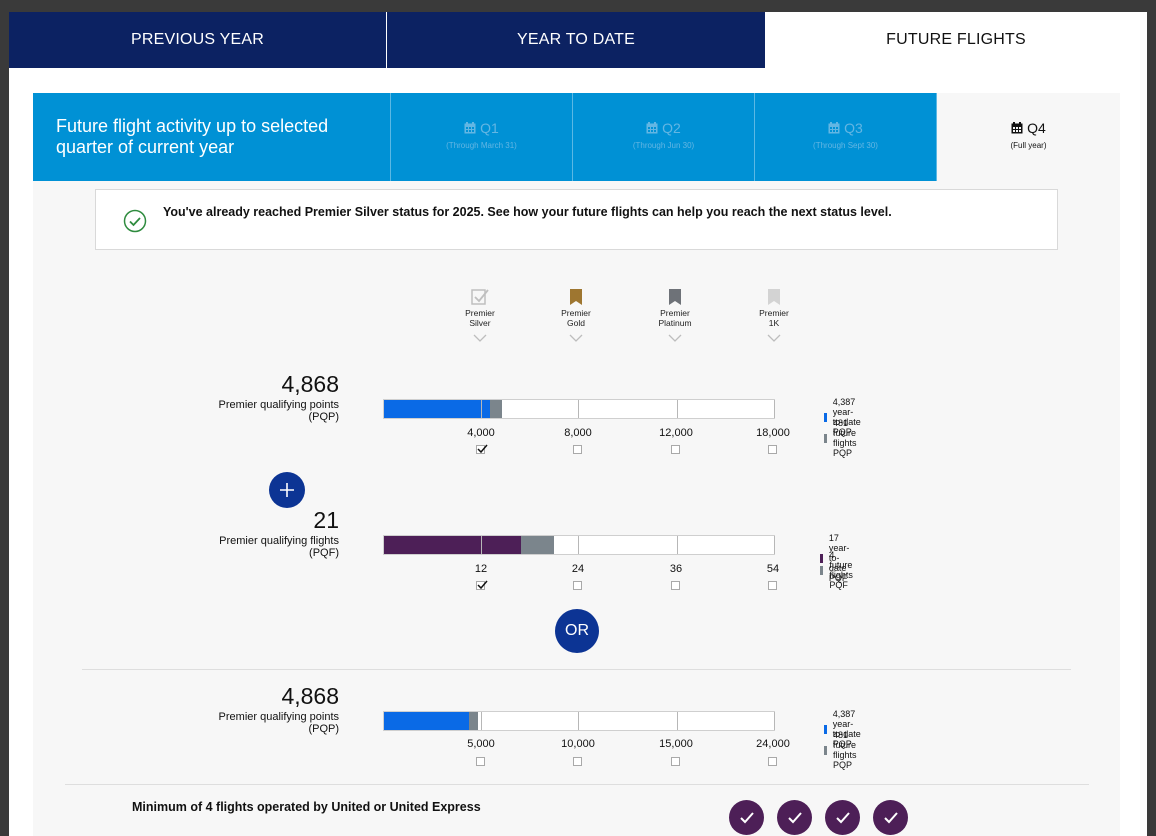 The height and width of the screenshot is (836, 1156). Describe the element at coordinates (323, 417) in the screenshot. I see `pqp-label-line2: (PQP)` at that location.